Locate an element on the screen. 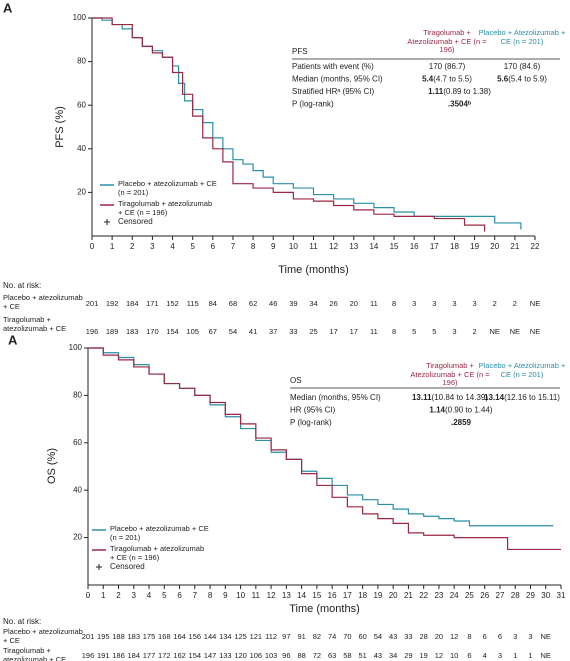 Image resolution: width=570 pixels, height=661 pixels. at-risk-count: 37 is located at coordinates (273, 331).